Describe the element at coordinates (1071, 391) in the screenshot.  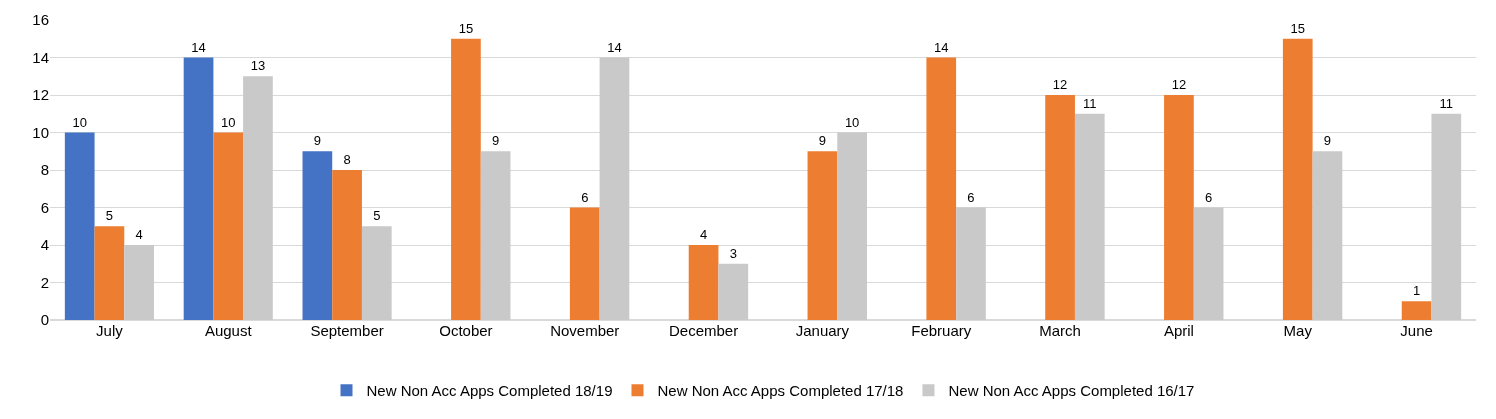
I see `legend-label: New Non Acc Apps Completed 16/17` at that location.